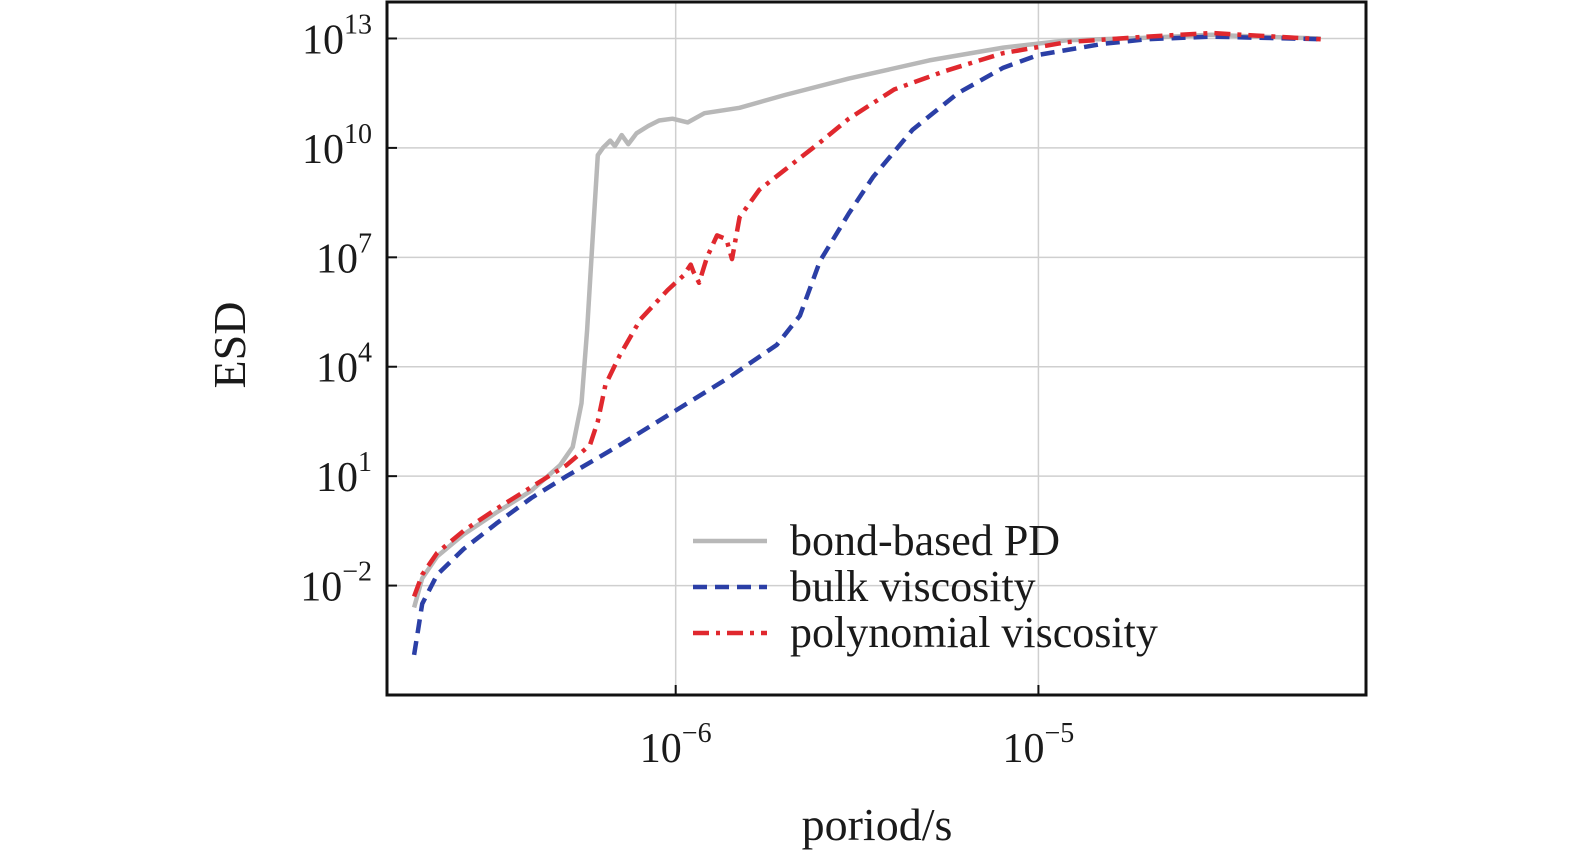 This screenshot has height=860, width=1575. What do you see at coordinates (913, 586) in the screenshot?
I see `legend-label: bulk viscosity` at bounding box center [913, 586].